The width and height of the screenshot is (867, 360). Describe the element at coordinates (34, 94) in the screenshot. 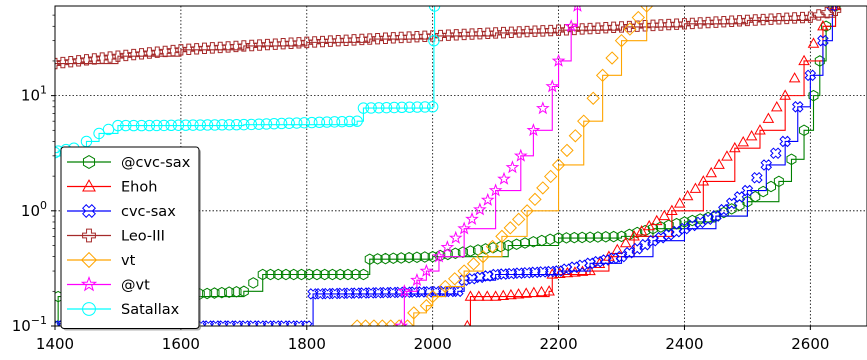

I see `y-tick-label: 10¹` at that location.